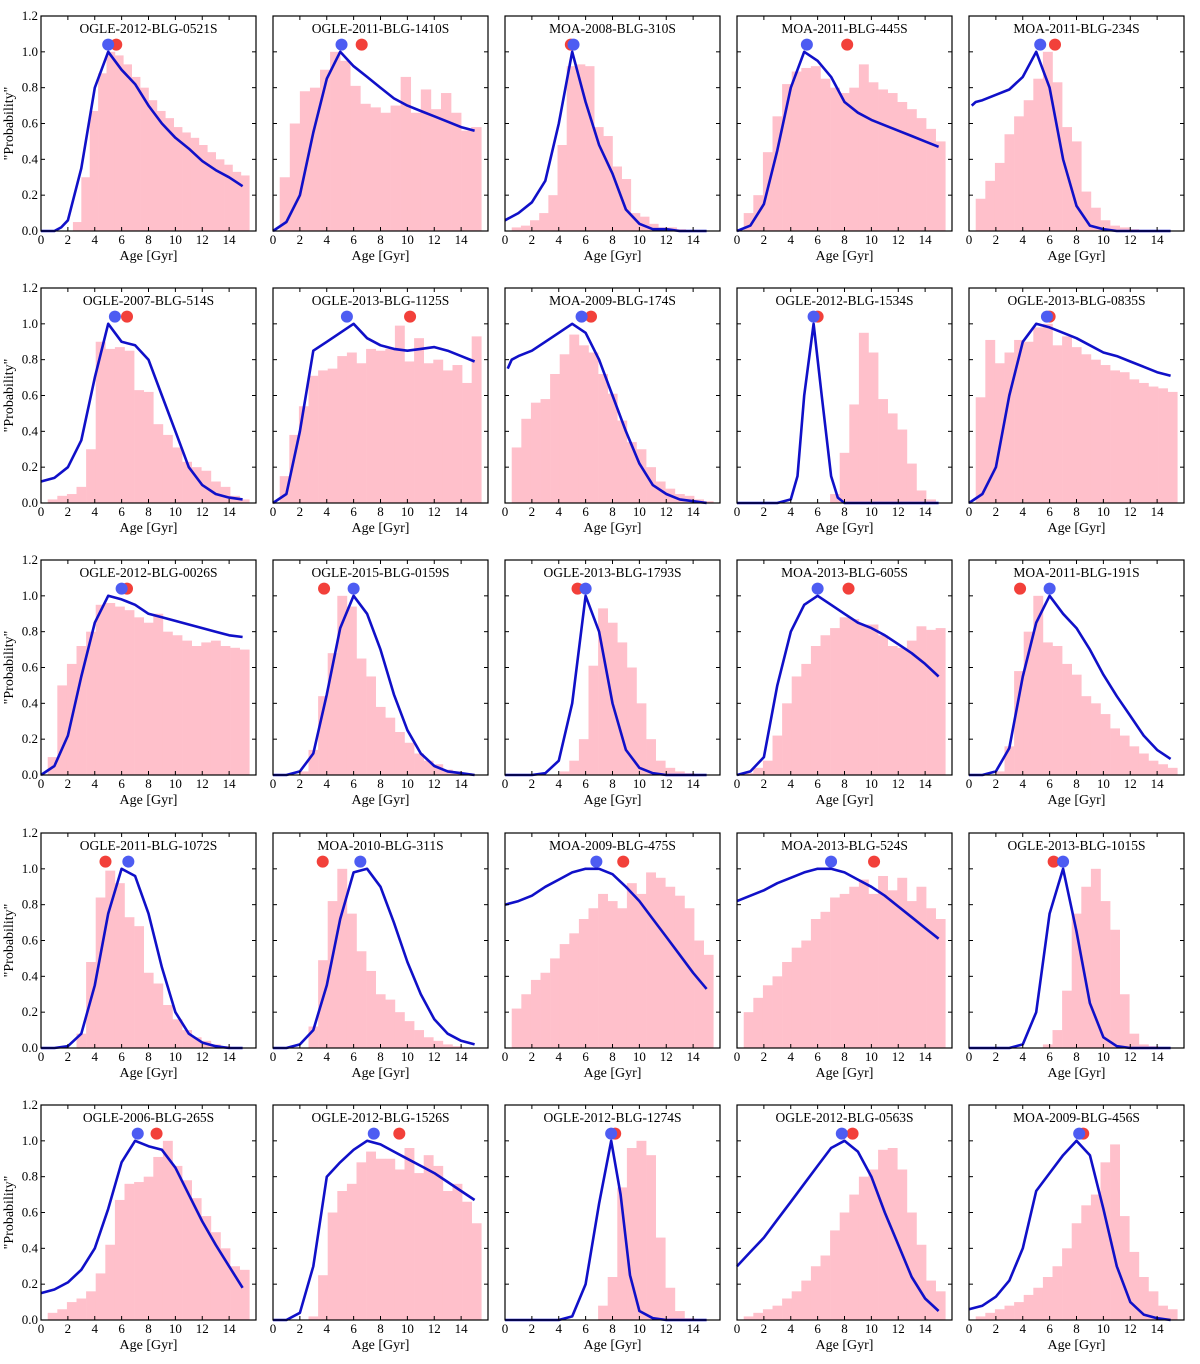 This screenshot has width=1200, height=1364. I want to click on x-axis-label: Age [Gyr], so click(613, 800).